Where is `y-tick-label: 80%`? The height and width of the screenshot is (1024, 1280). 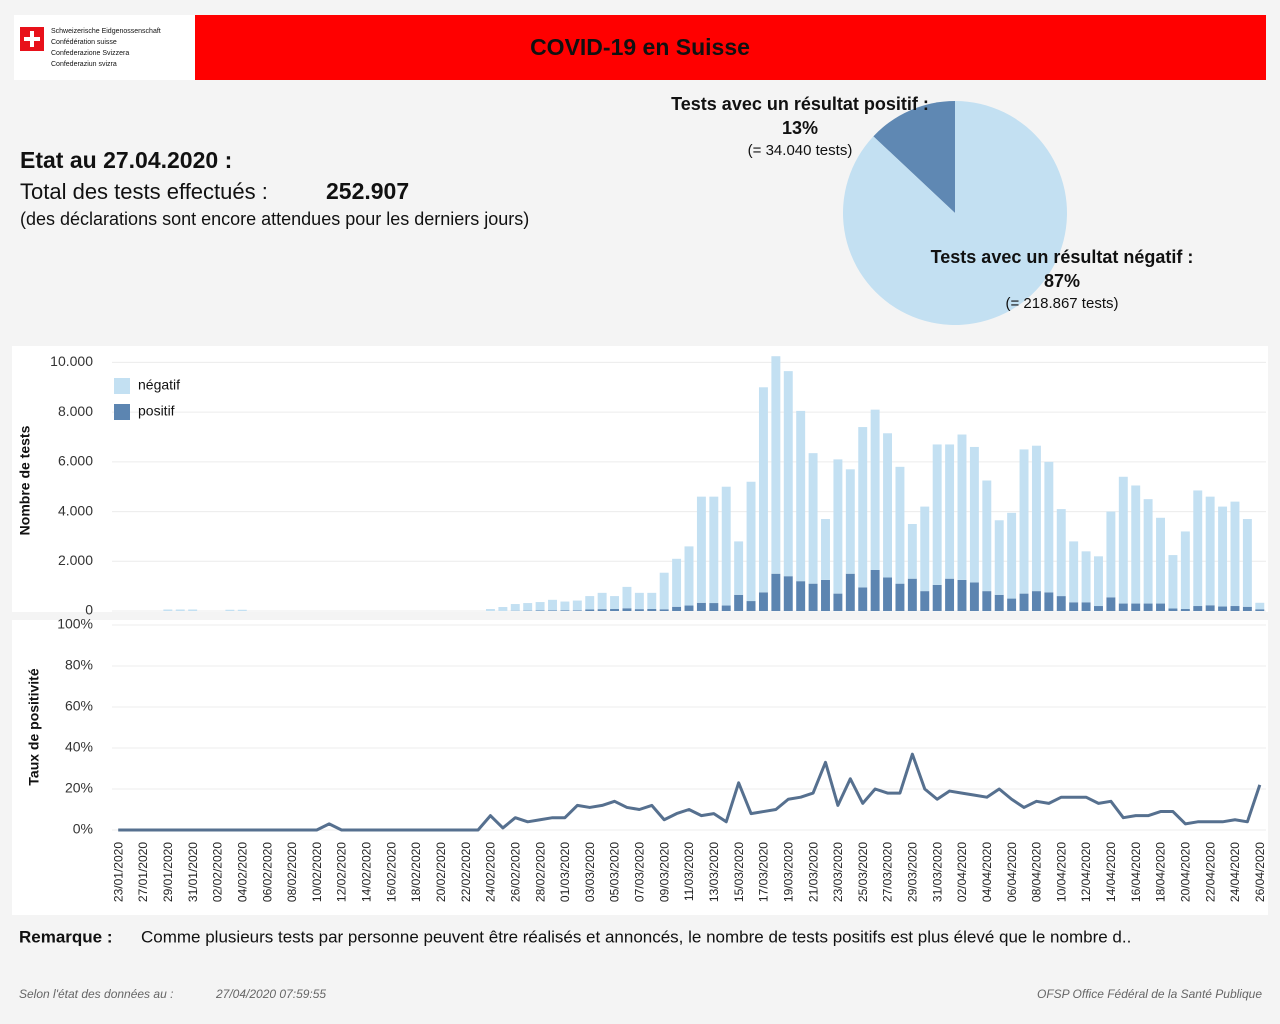
y-tick-label: 80% is located at coordinates (79, 665).